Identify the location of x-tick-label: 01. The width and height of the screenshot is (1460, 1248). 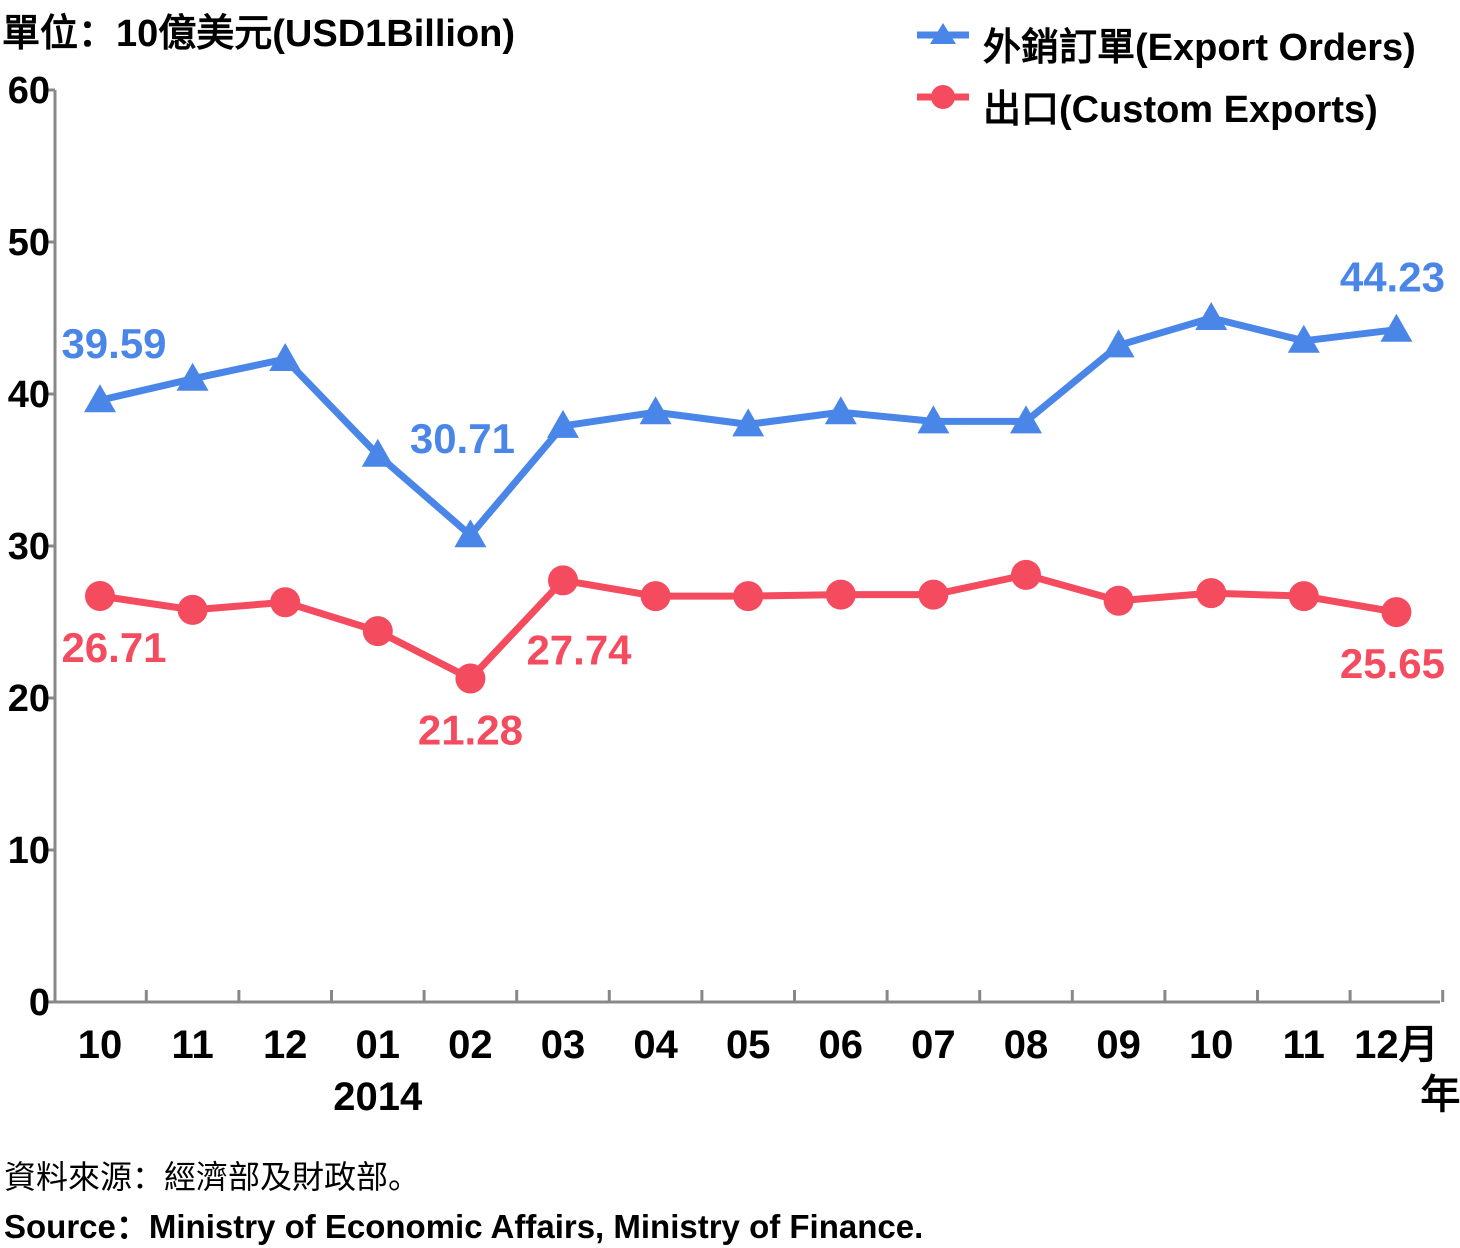
(378, 1045).